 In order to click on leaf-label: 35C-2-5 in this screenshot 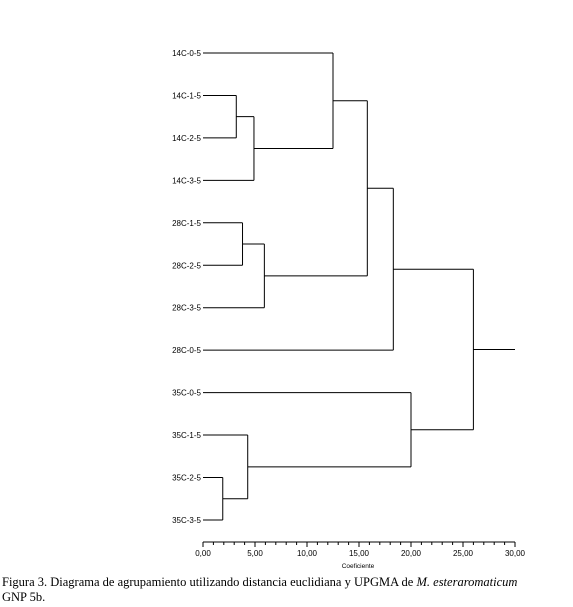, I will do `click(186, 478)`.